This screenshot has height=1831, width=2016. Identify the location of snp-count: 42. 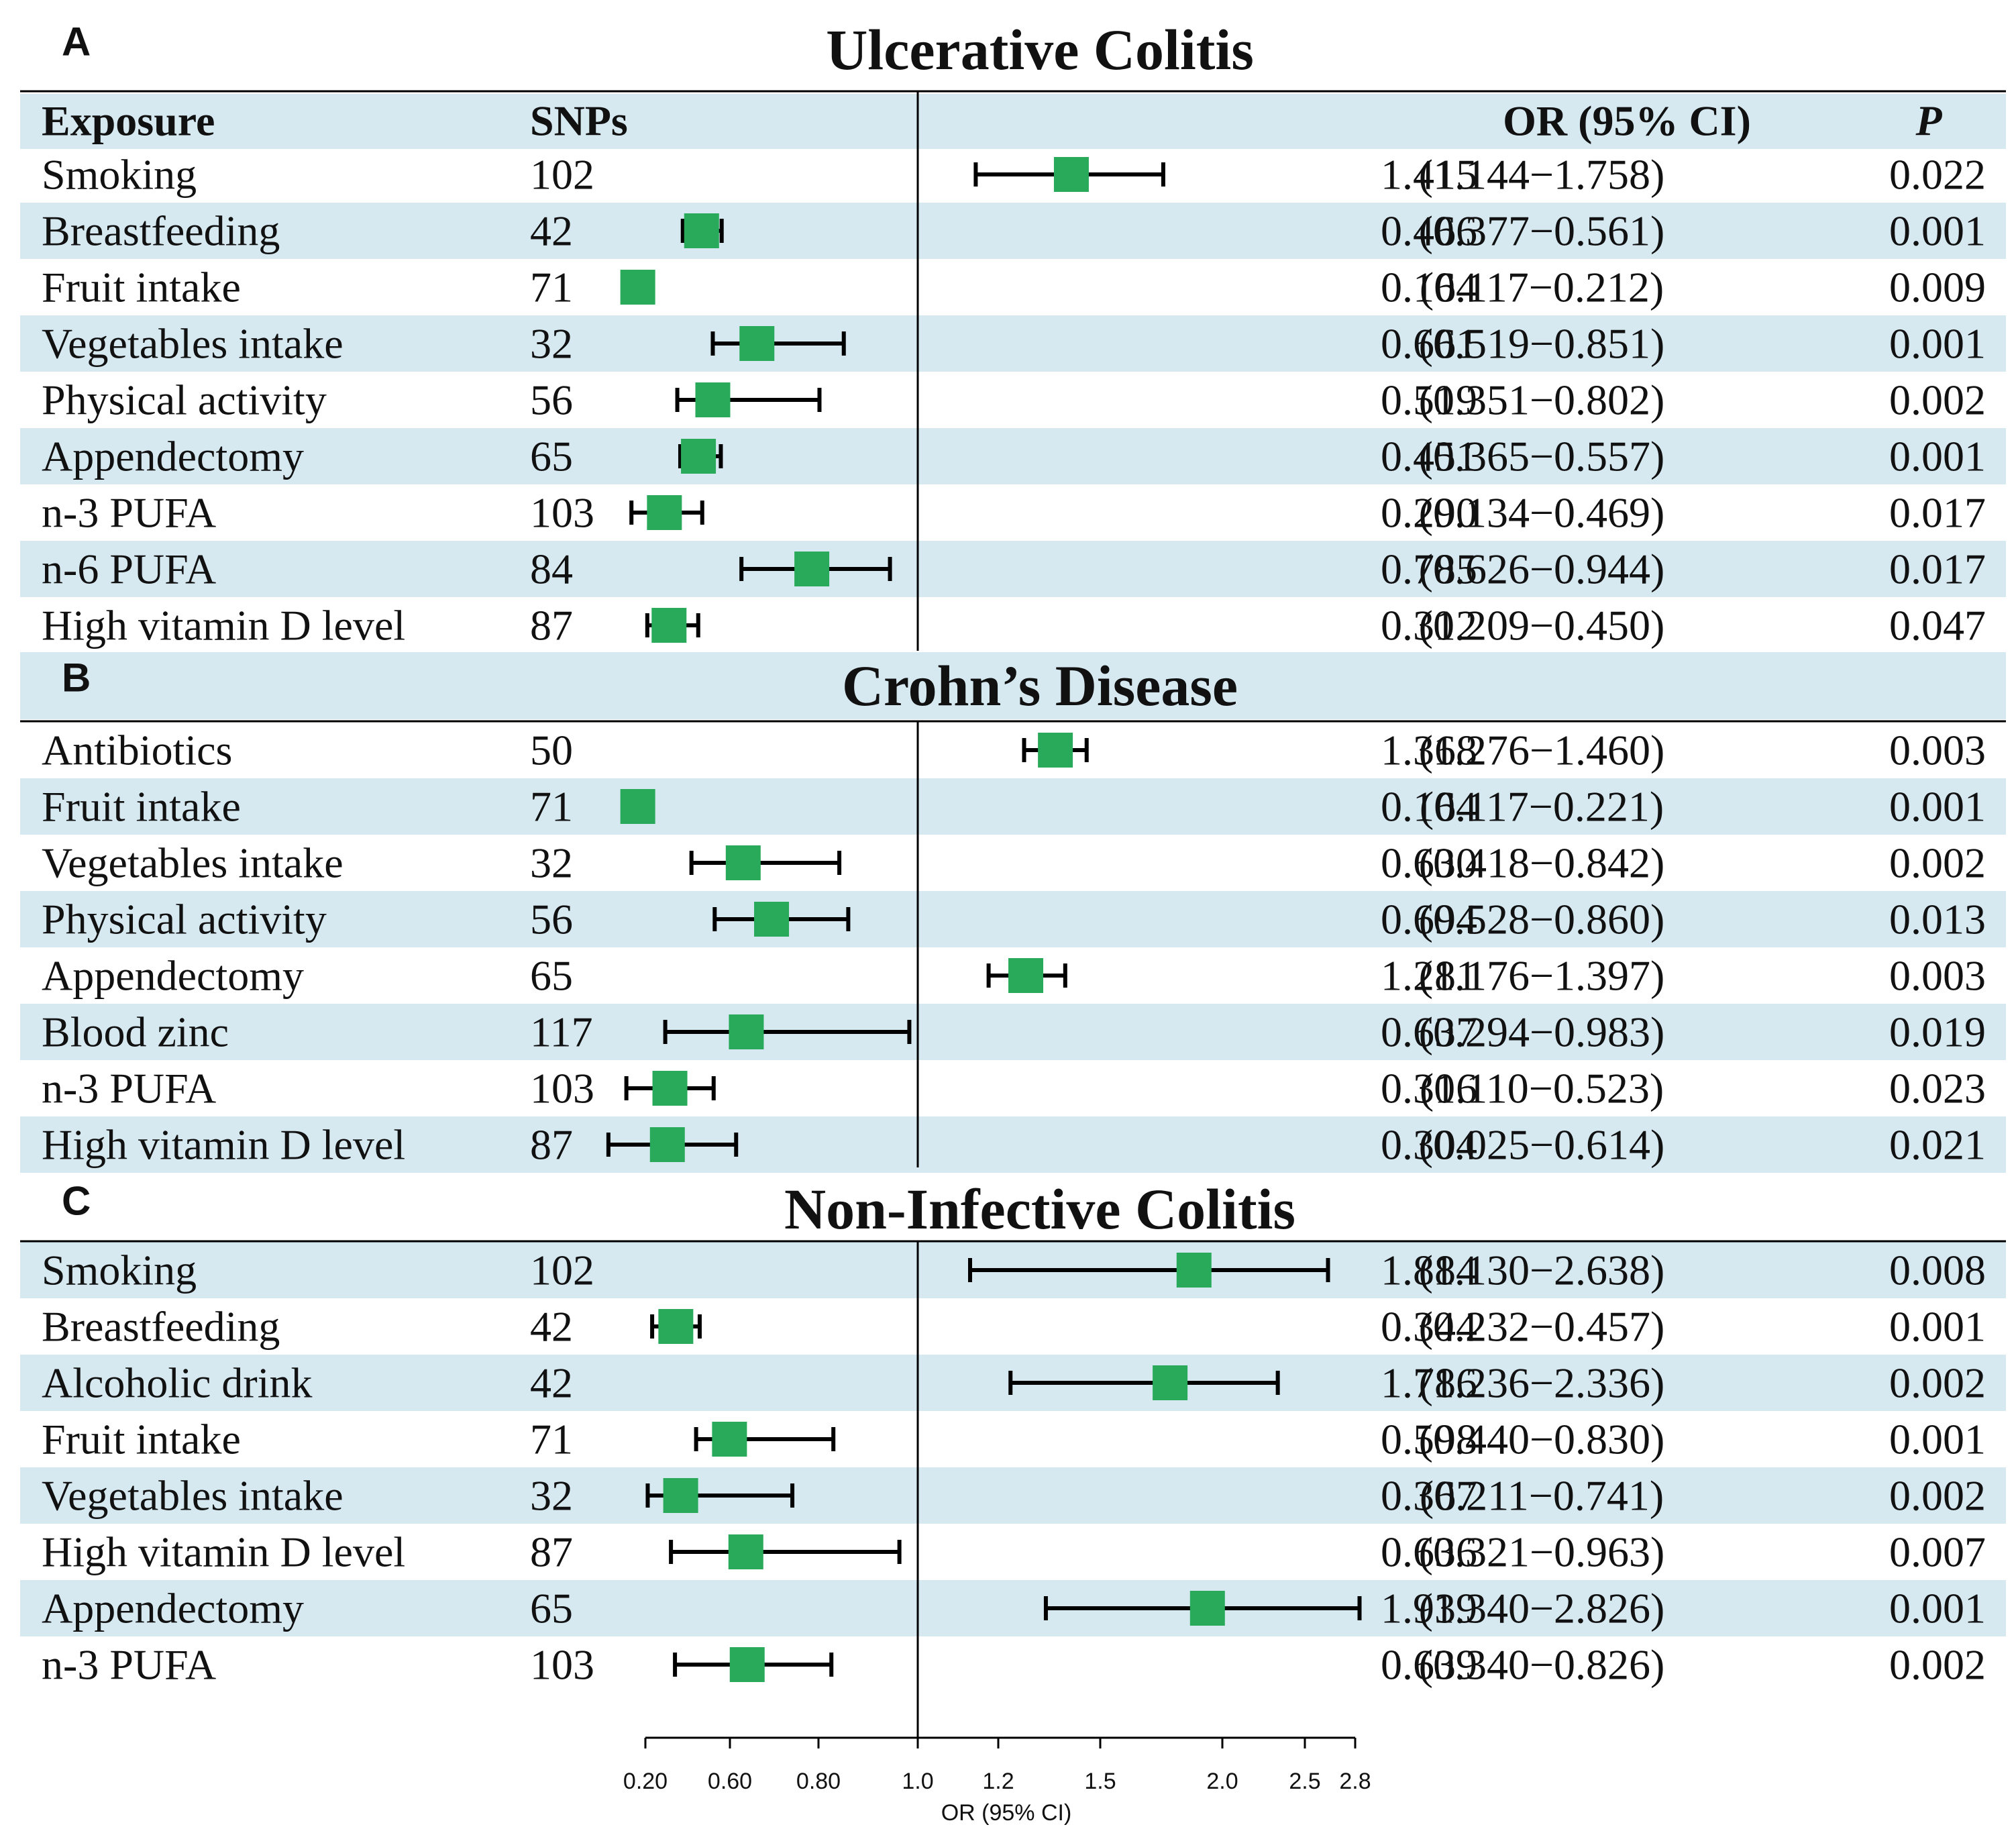
(551, 1383).